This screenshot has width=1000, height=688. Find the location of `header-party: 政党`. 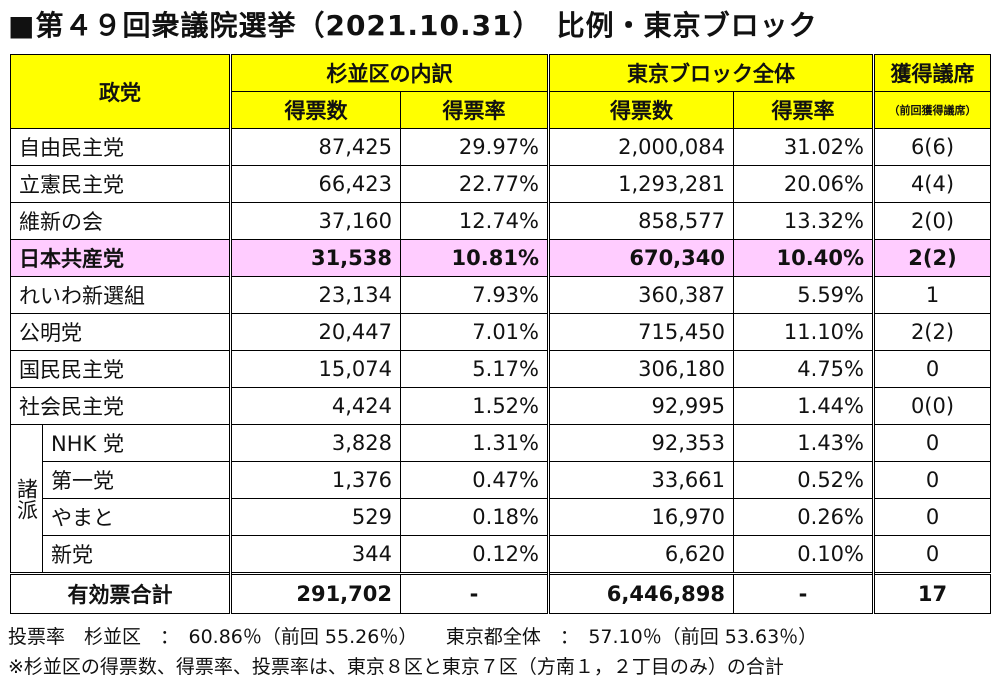

header-party: 政党 is located at coordinates (120, 91).